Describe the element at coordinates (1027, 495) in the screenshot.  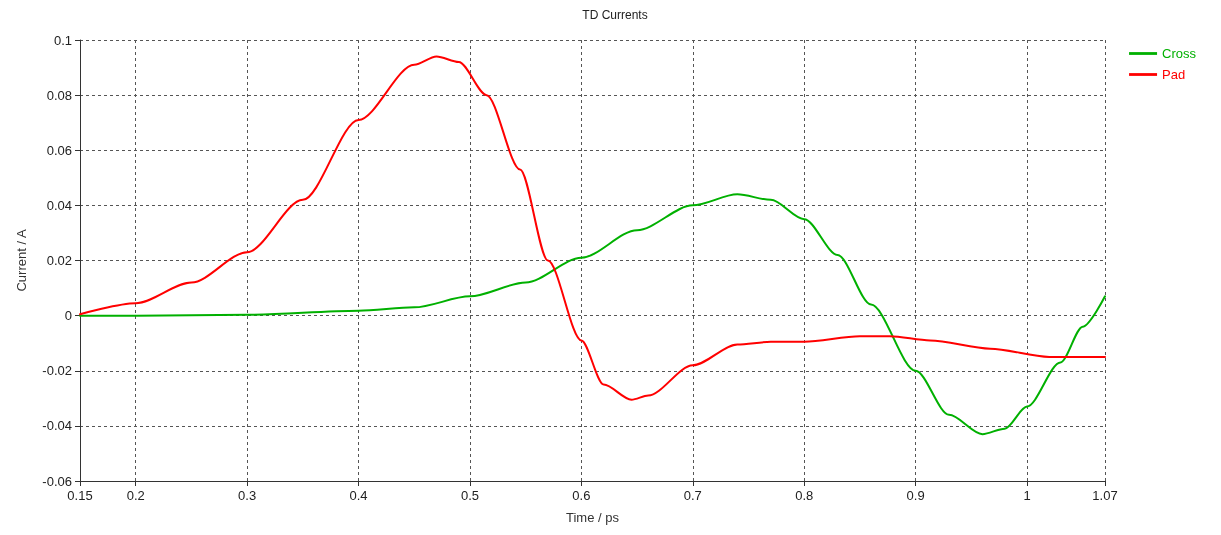
I see `x-tick-label: 1` at that location.